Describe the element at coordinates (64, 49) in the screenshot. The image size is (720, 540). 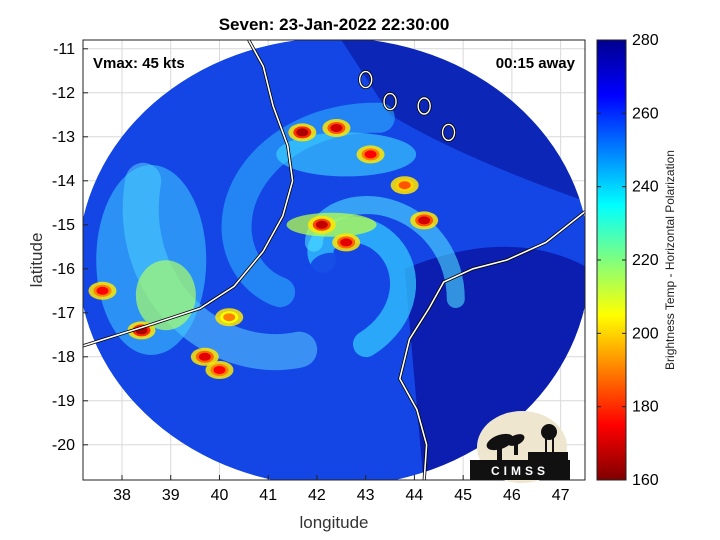
I see `y-tick-label: -11` at that location.